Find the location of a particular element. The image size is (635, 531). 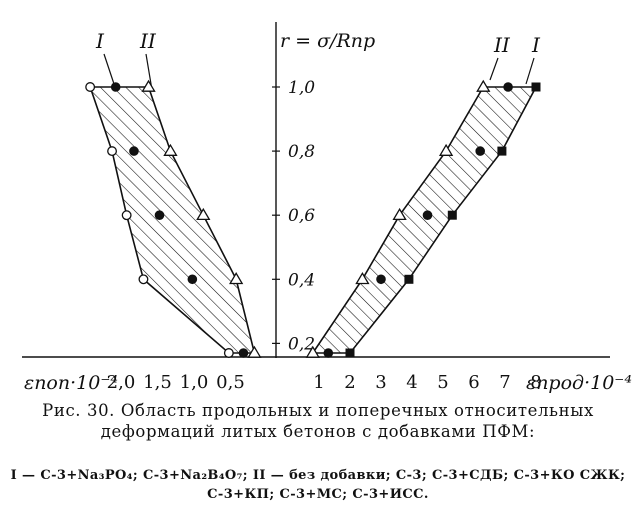

x-right-tick-label: 2 is located at coordinates (349, 382).